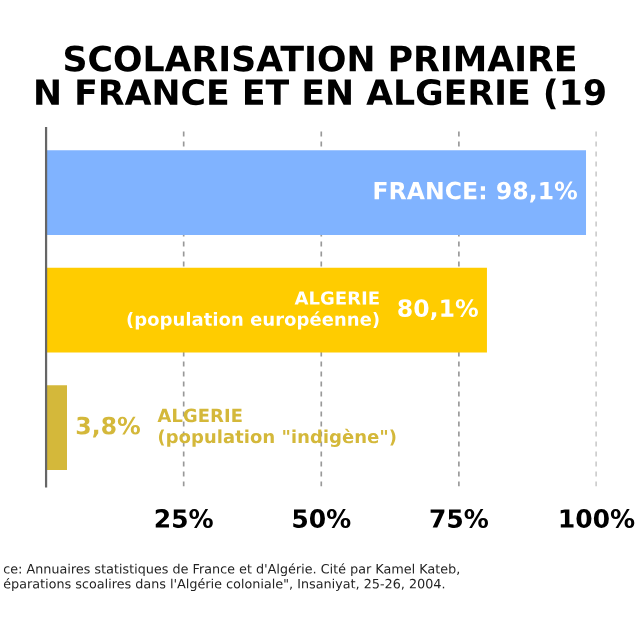 The image size is (640, 640). What do you see at coordinates (476, 192) in the screenshot?
I see `data-label: FRANCE: 98,1%` at bounding box center [476, 192].